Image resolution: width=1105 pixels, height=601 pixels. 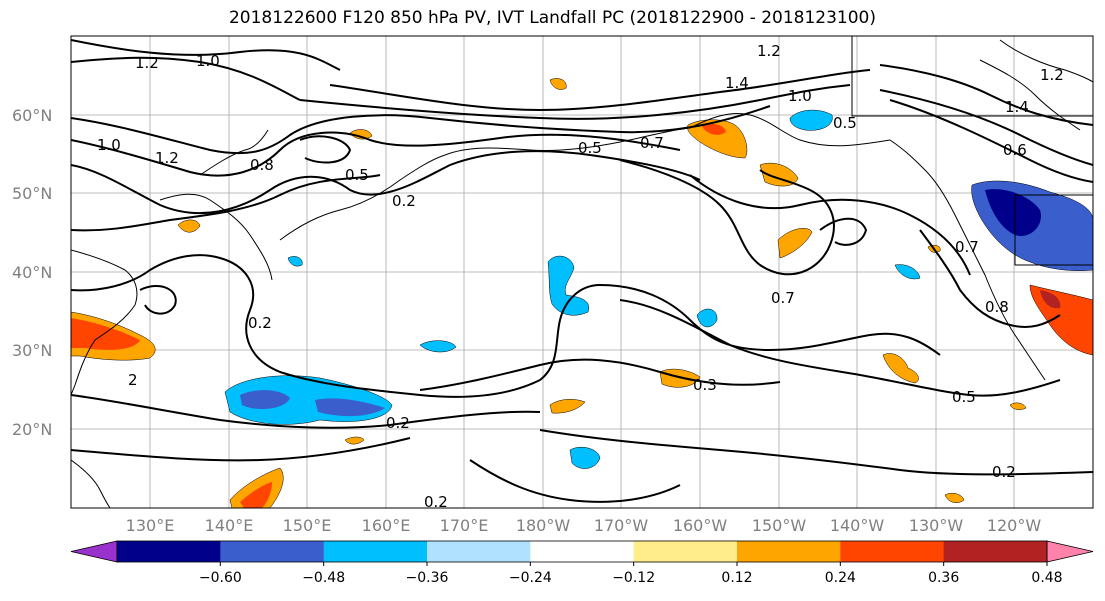 What do you see at coordinates (705, 385) in the screenshot?
I see `contour-label: 0.3` at bounding box center [705, 385].